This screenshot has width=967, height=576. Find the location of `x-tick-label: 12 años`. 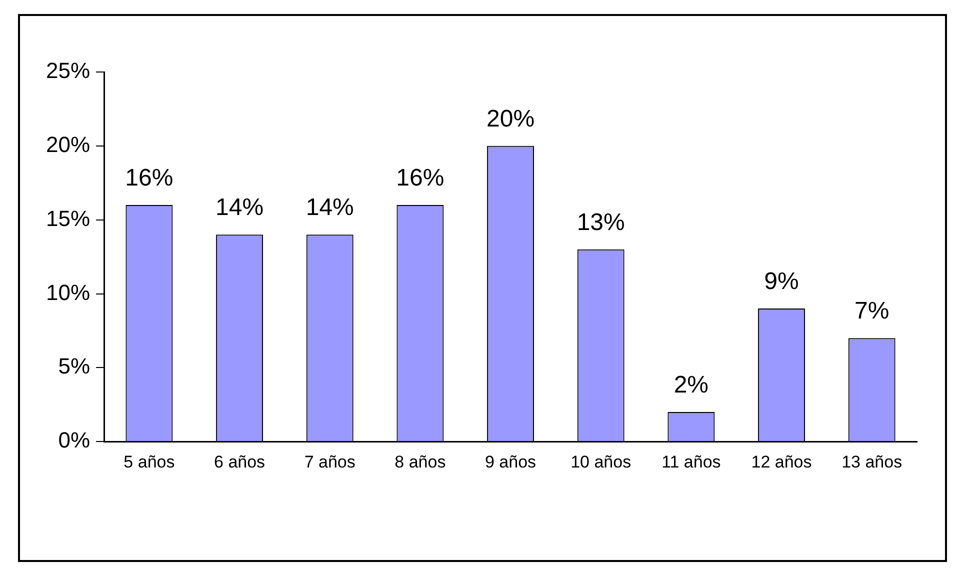

x-tick-label: 12 años is located at coordinates (781, 462).